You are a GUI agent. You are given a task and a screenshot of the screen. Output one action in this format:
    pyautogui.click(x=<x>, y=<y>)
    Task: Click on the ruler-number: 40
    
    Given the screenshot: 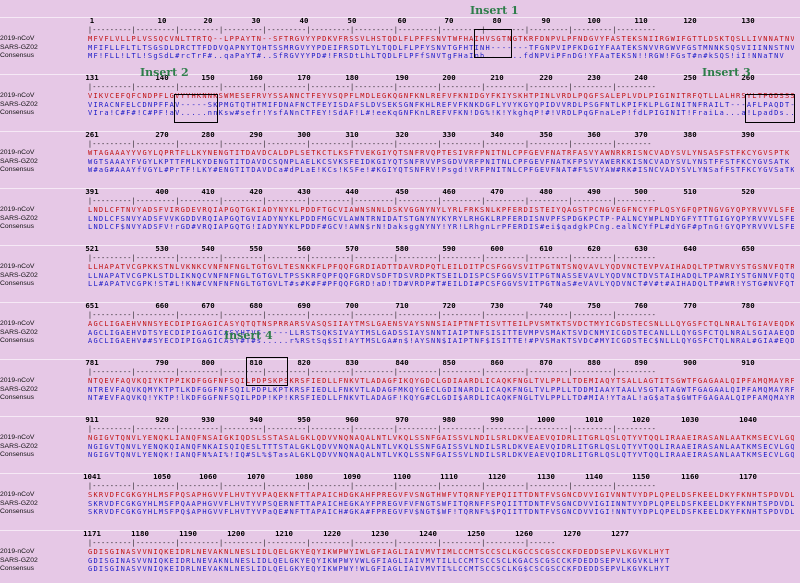 What is the action you would take?
    pyautogui.click(x=304, y=20)
    